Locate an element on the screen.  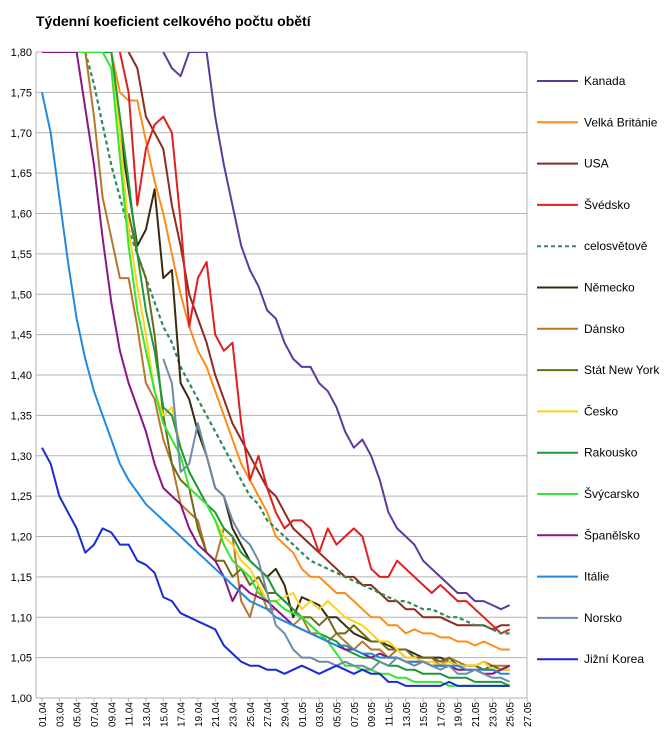
x-tick-label: 15.04 is located at coordinates (164, 714).